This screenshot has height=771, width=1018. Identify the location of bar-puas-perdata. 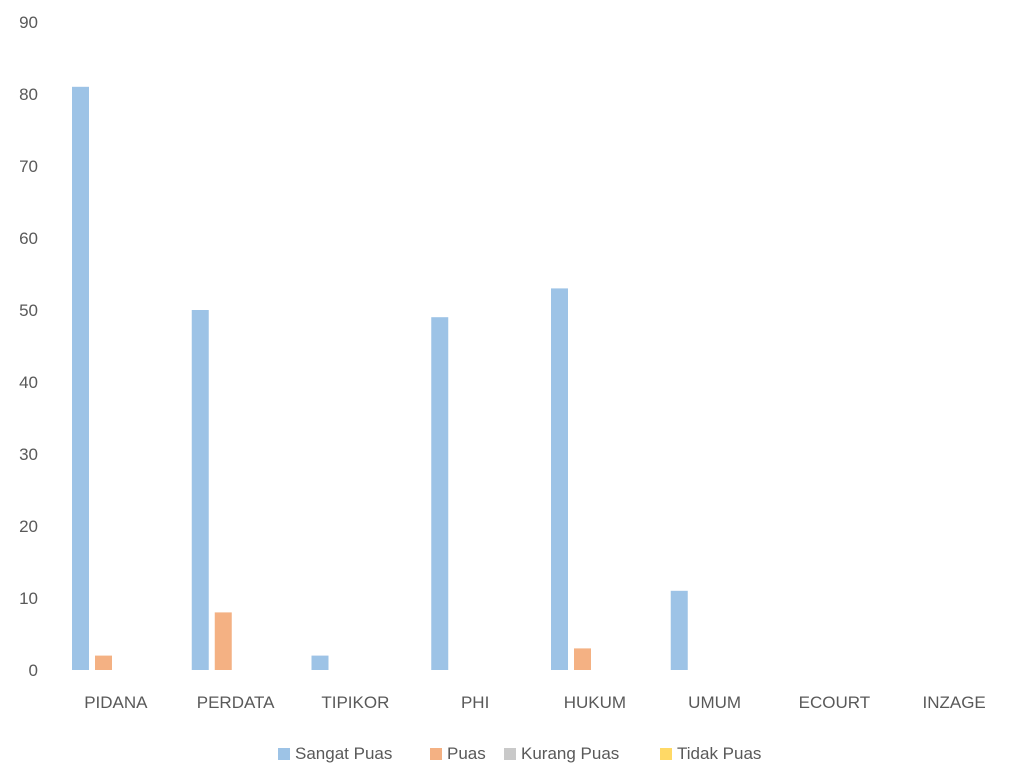
(223, 641).